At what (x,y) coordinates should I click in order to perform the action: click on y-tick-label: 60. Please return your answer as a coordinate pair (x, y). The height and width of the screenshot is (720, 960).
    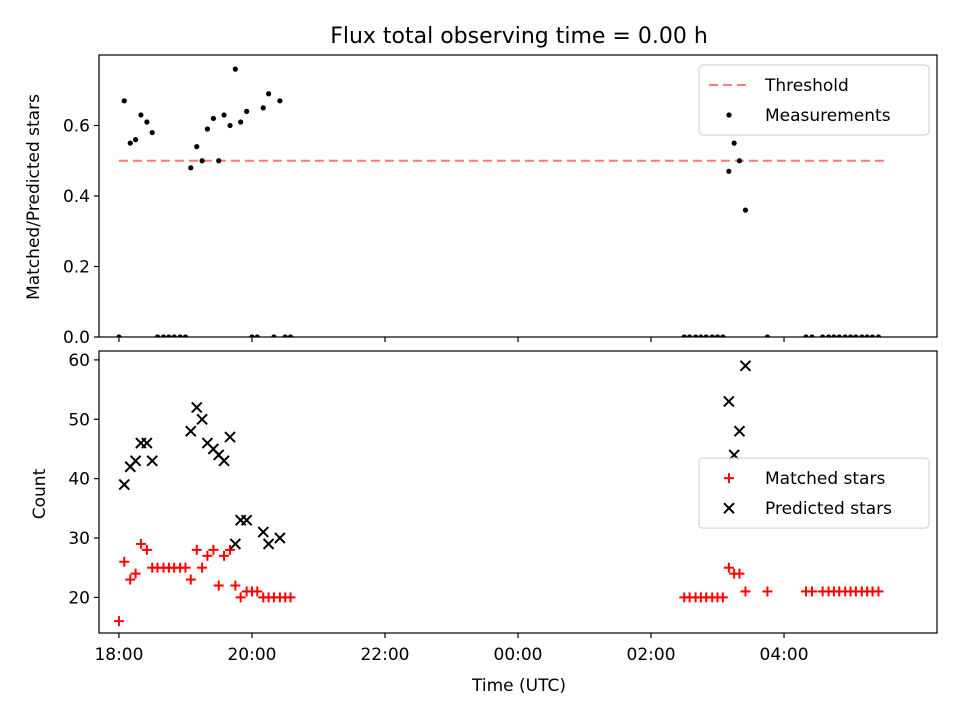
    Looking at the image, I should click on (79, 361).